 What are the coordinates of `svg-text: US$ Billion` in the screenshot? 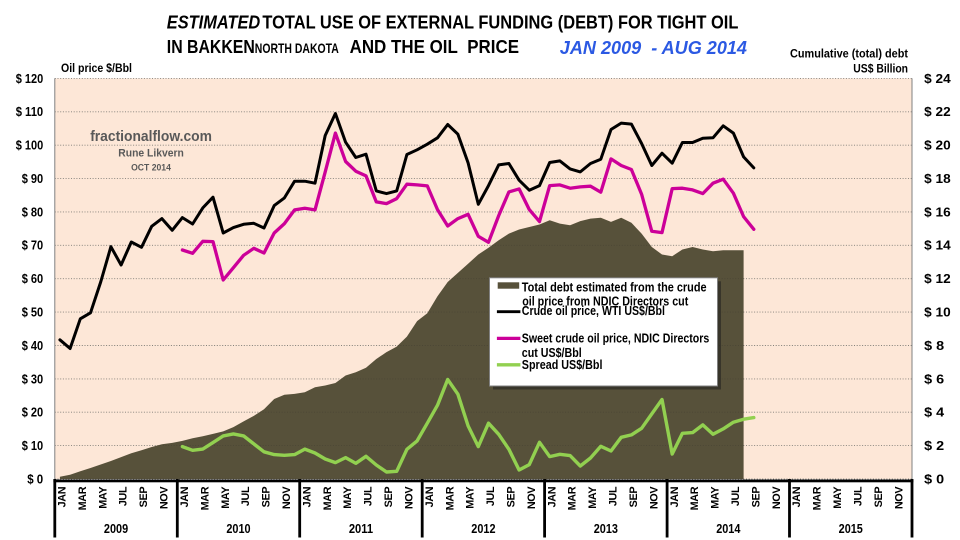 It's located at (880, 68).